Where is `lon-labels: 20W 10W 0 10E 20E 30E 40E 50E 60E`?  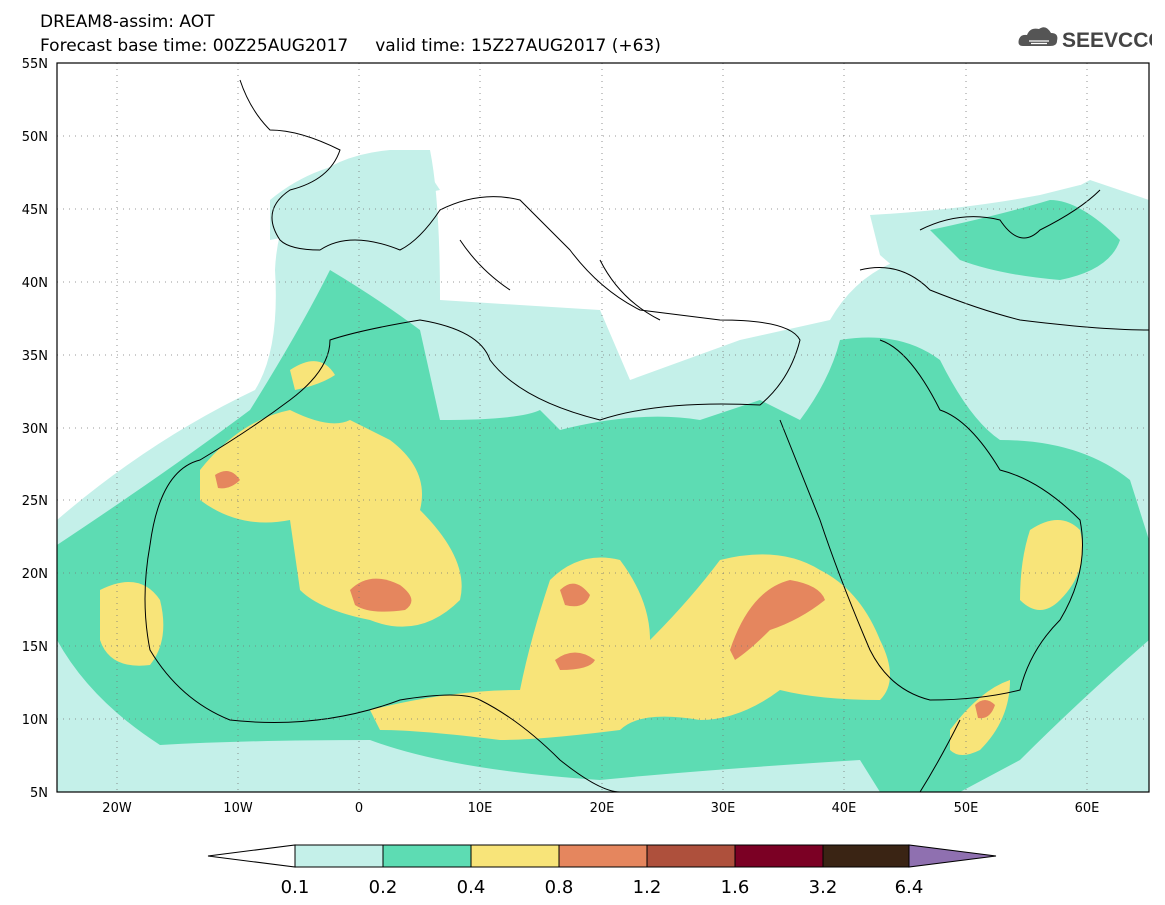 lon-labels: 20W 10W 0 10E 20E 30E 40E 50E 60E is located at coordinates (600, 808).